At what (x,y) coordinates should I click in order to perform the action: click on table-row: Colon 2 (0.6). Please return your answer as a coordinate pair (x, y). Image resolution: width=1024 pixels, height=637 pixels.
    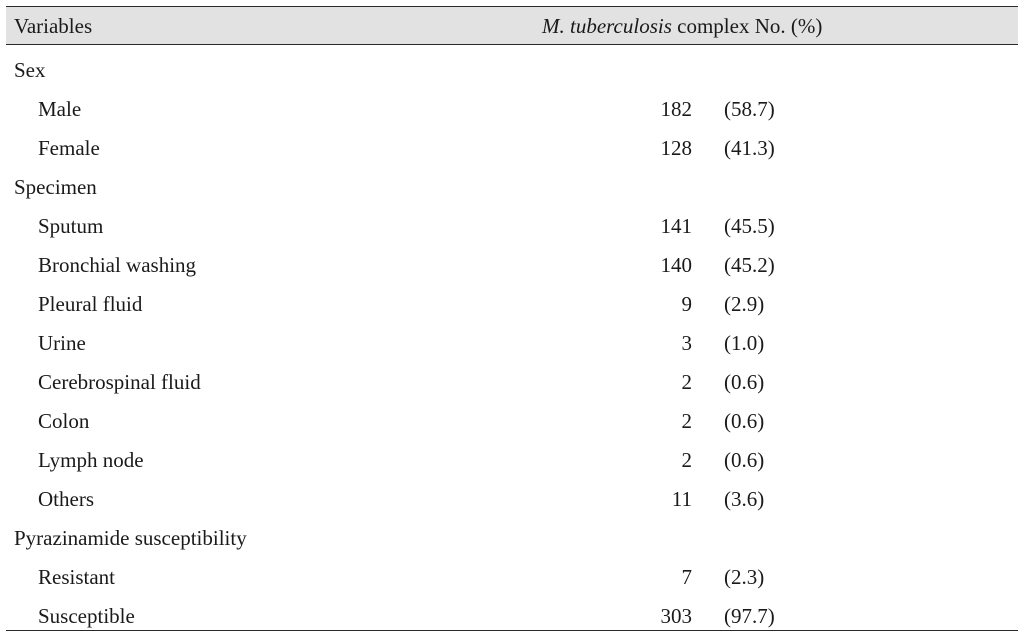
    Looking at the image, I should click on (512, 421).